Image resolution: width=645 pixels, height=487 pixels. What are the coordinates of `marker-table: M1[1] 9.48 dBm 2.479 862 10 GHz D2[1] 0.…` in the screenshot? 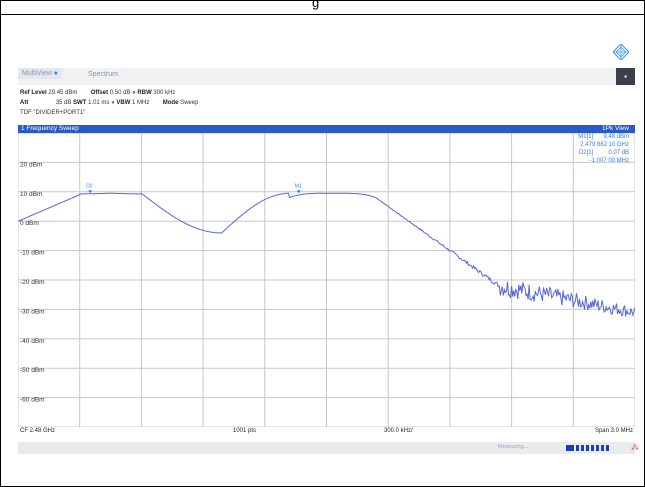 It's located at (603, 149).